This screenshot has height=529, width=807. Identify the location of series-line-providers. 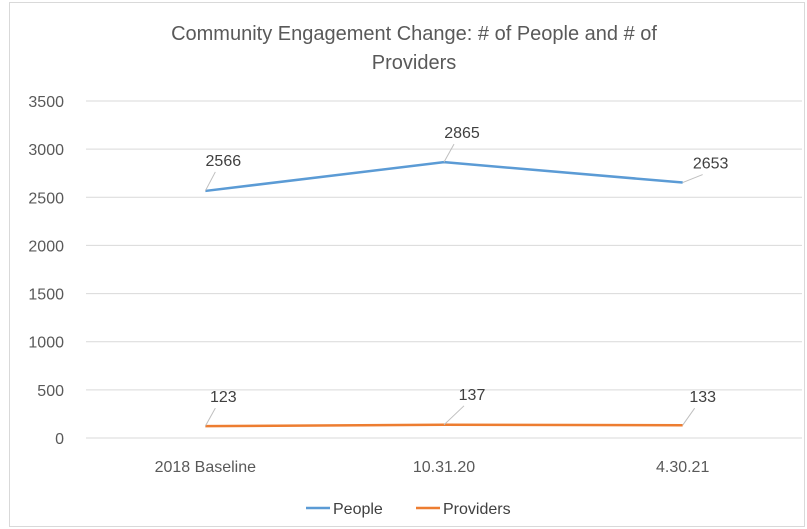
(444, 425).